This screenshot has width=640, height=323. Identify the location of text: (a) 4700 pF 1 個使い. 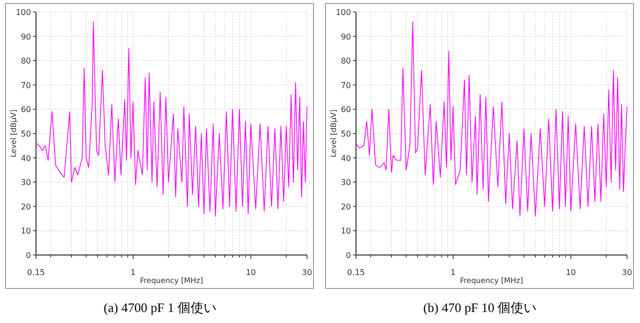
(160, 307).